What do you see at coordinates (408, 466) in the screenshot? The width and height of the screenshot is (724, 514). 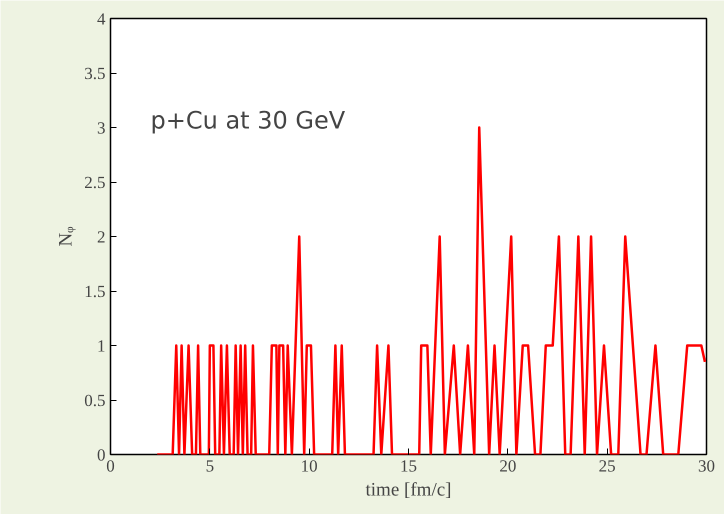 I see `x-tick-label: 15` at bounding box center [408, 466].